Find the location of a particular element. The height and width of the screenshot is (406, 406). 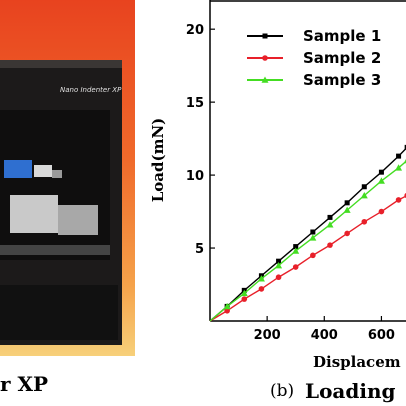

x-axis-title: Displacem is located at coordinates (357, 362).